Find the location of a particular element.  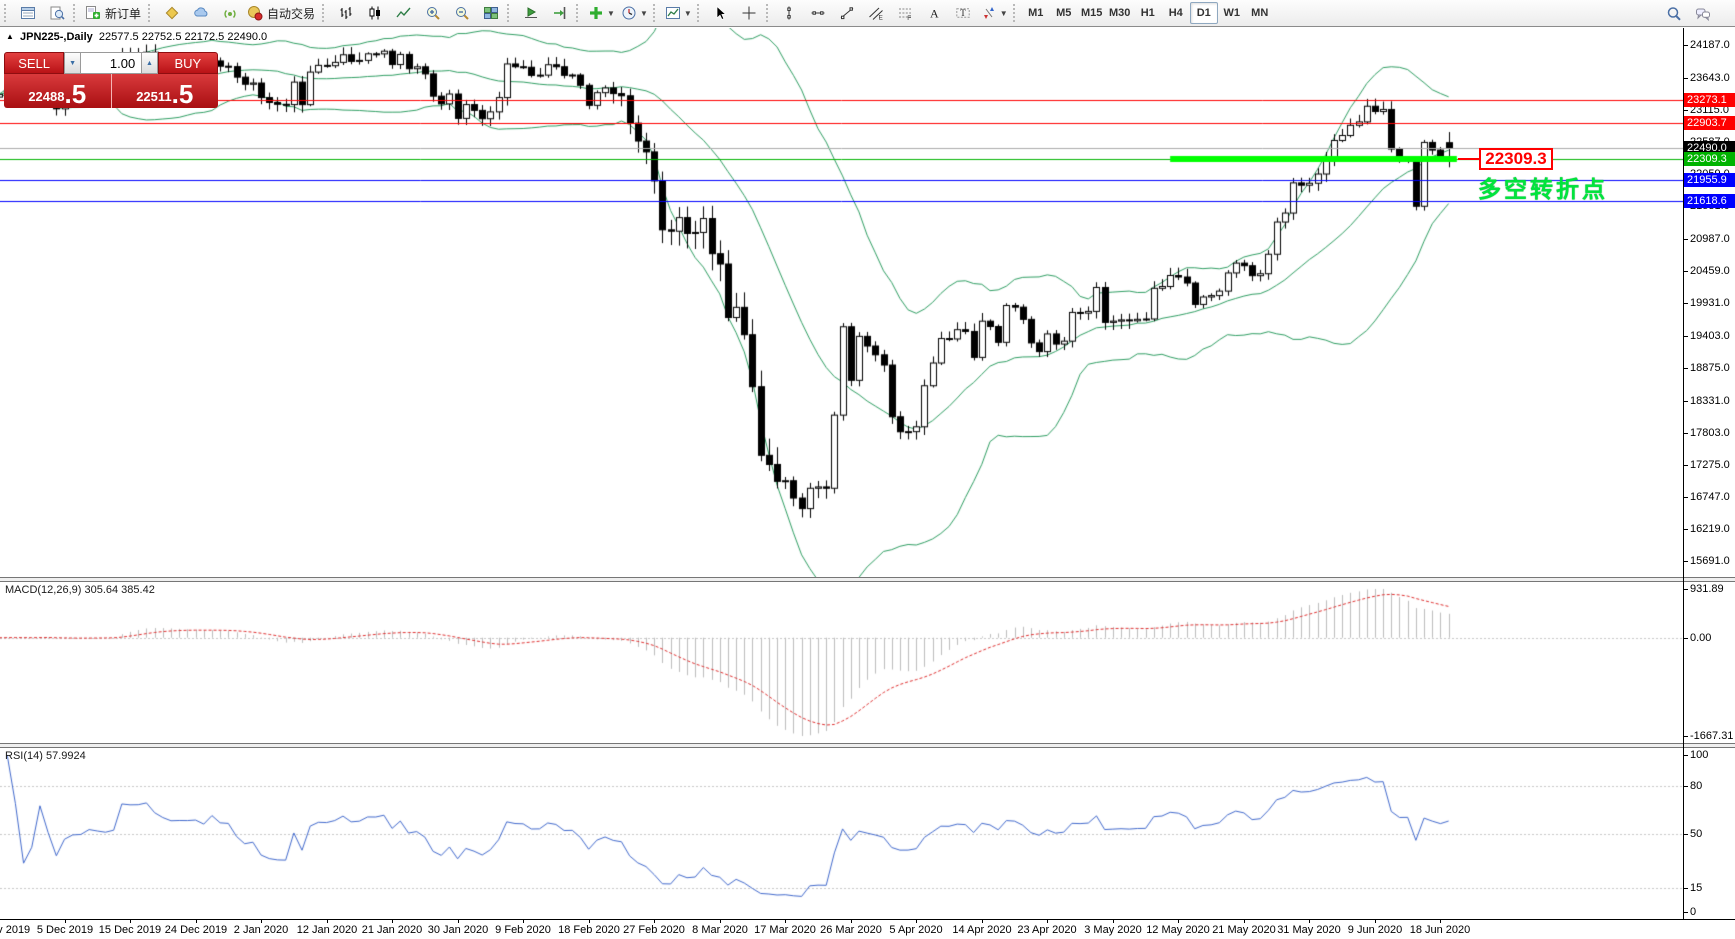

tile-windows-button is located at coordinates (490, 13).